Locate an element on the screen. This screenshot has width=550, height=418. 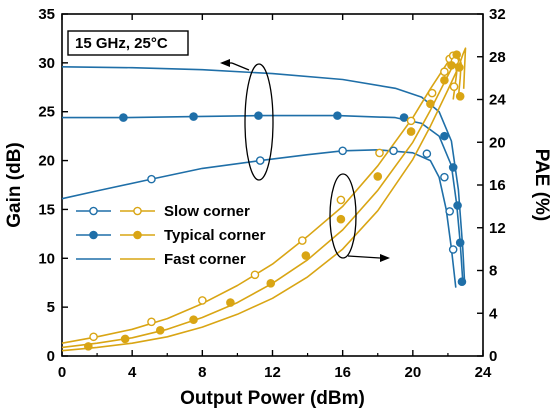
left-y-tick-label: 10 is located at coordinates (46, 258).